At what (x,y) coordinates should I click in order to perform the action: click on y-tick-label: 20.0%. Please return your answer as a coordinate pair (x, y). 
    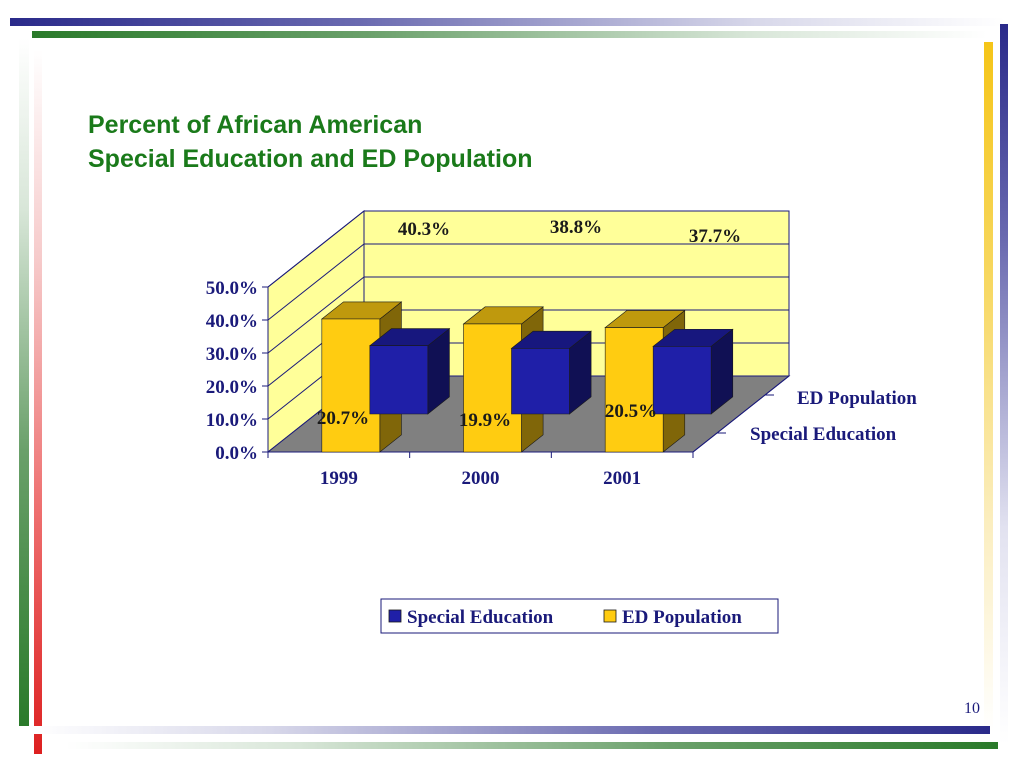
    Looking at the image, I should click on (232, 387).